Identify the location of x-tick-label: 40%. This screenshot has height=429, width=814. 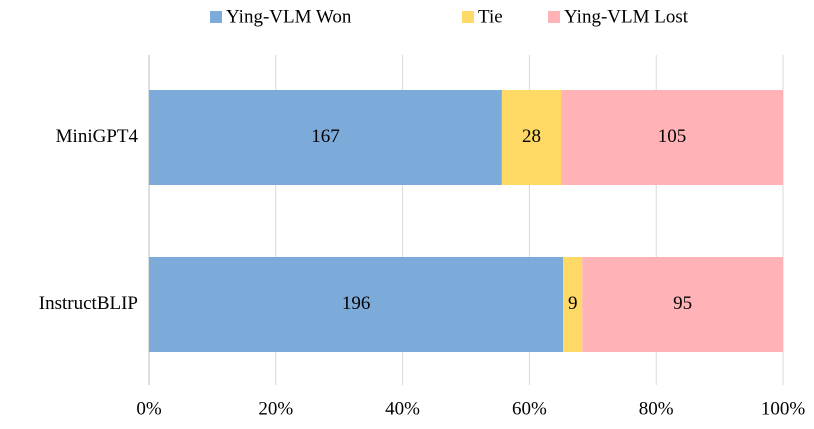
(402, 408).